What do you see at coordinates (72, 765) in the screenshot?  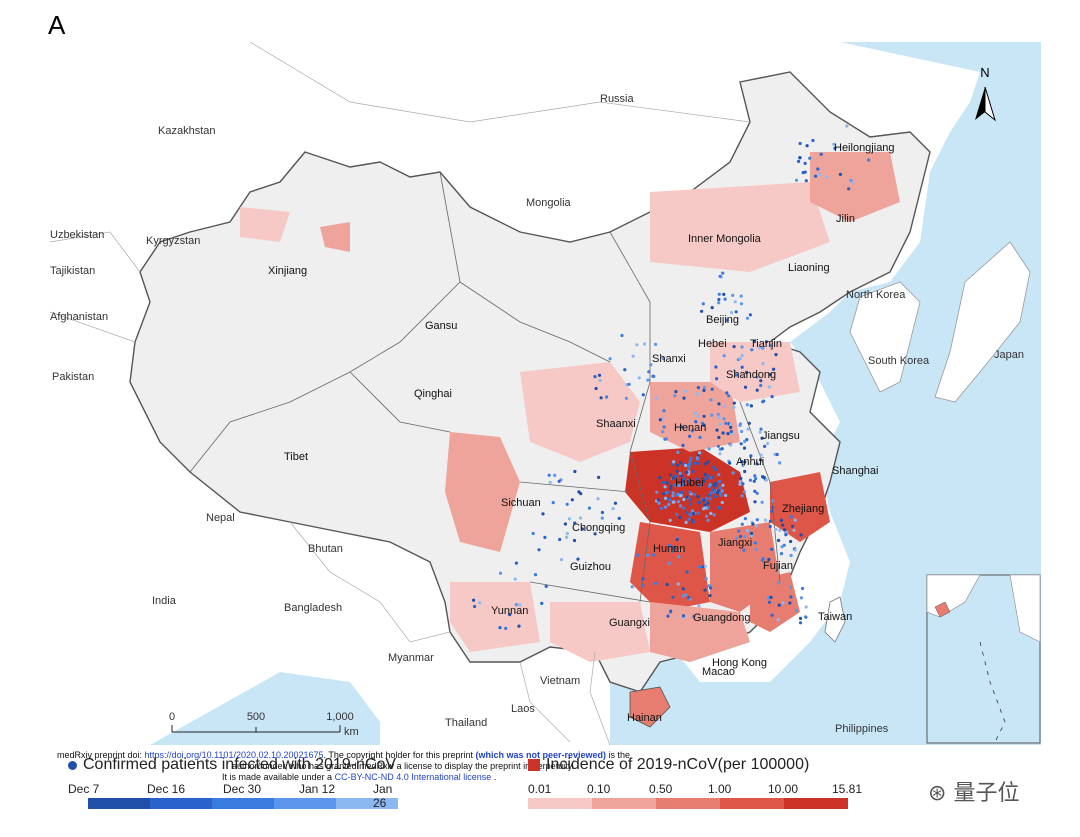 I see `patient-dot-icon` at bounding box center [72, 765].